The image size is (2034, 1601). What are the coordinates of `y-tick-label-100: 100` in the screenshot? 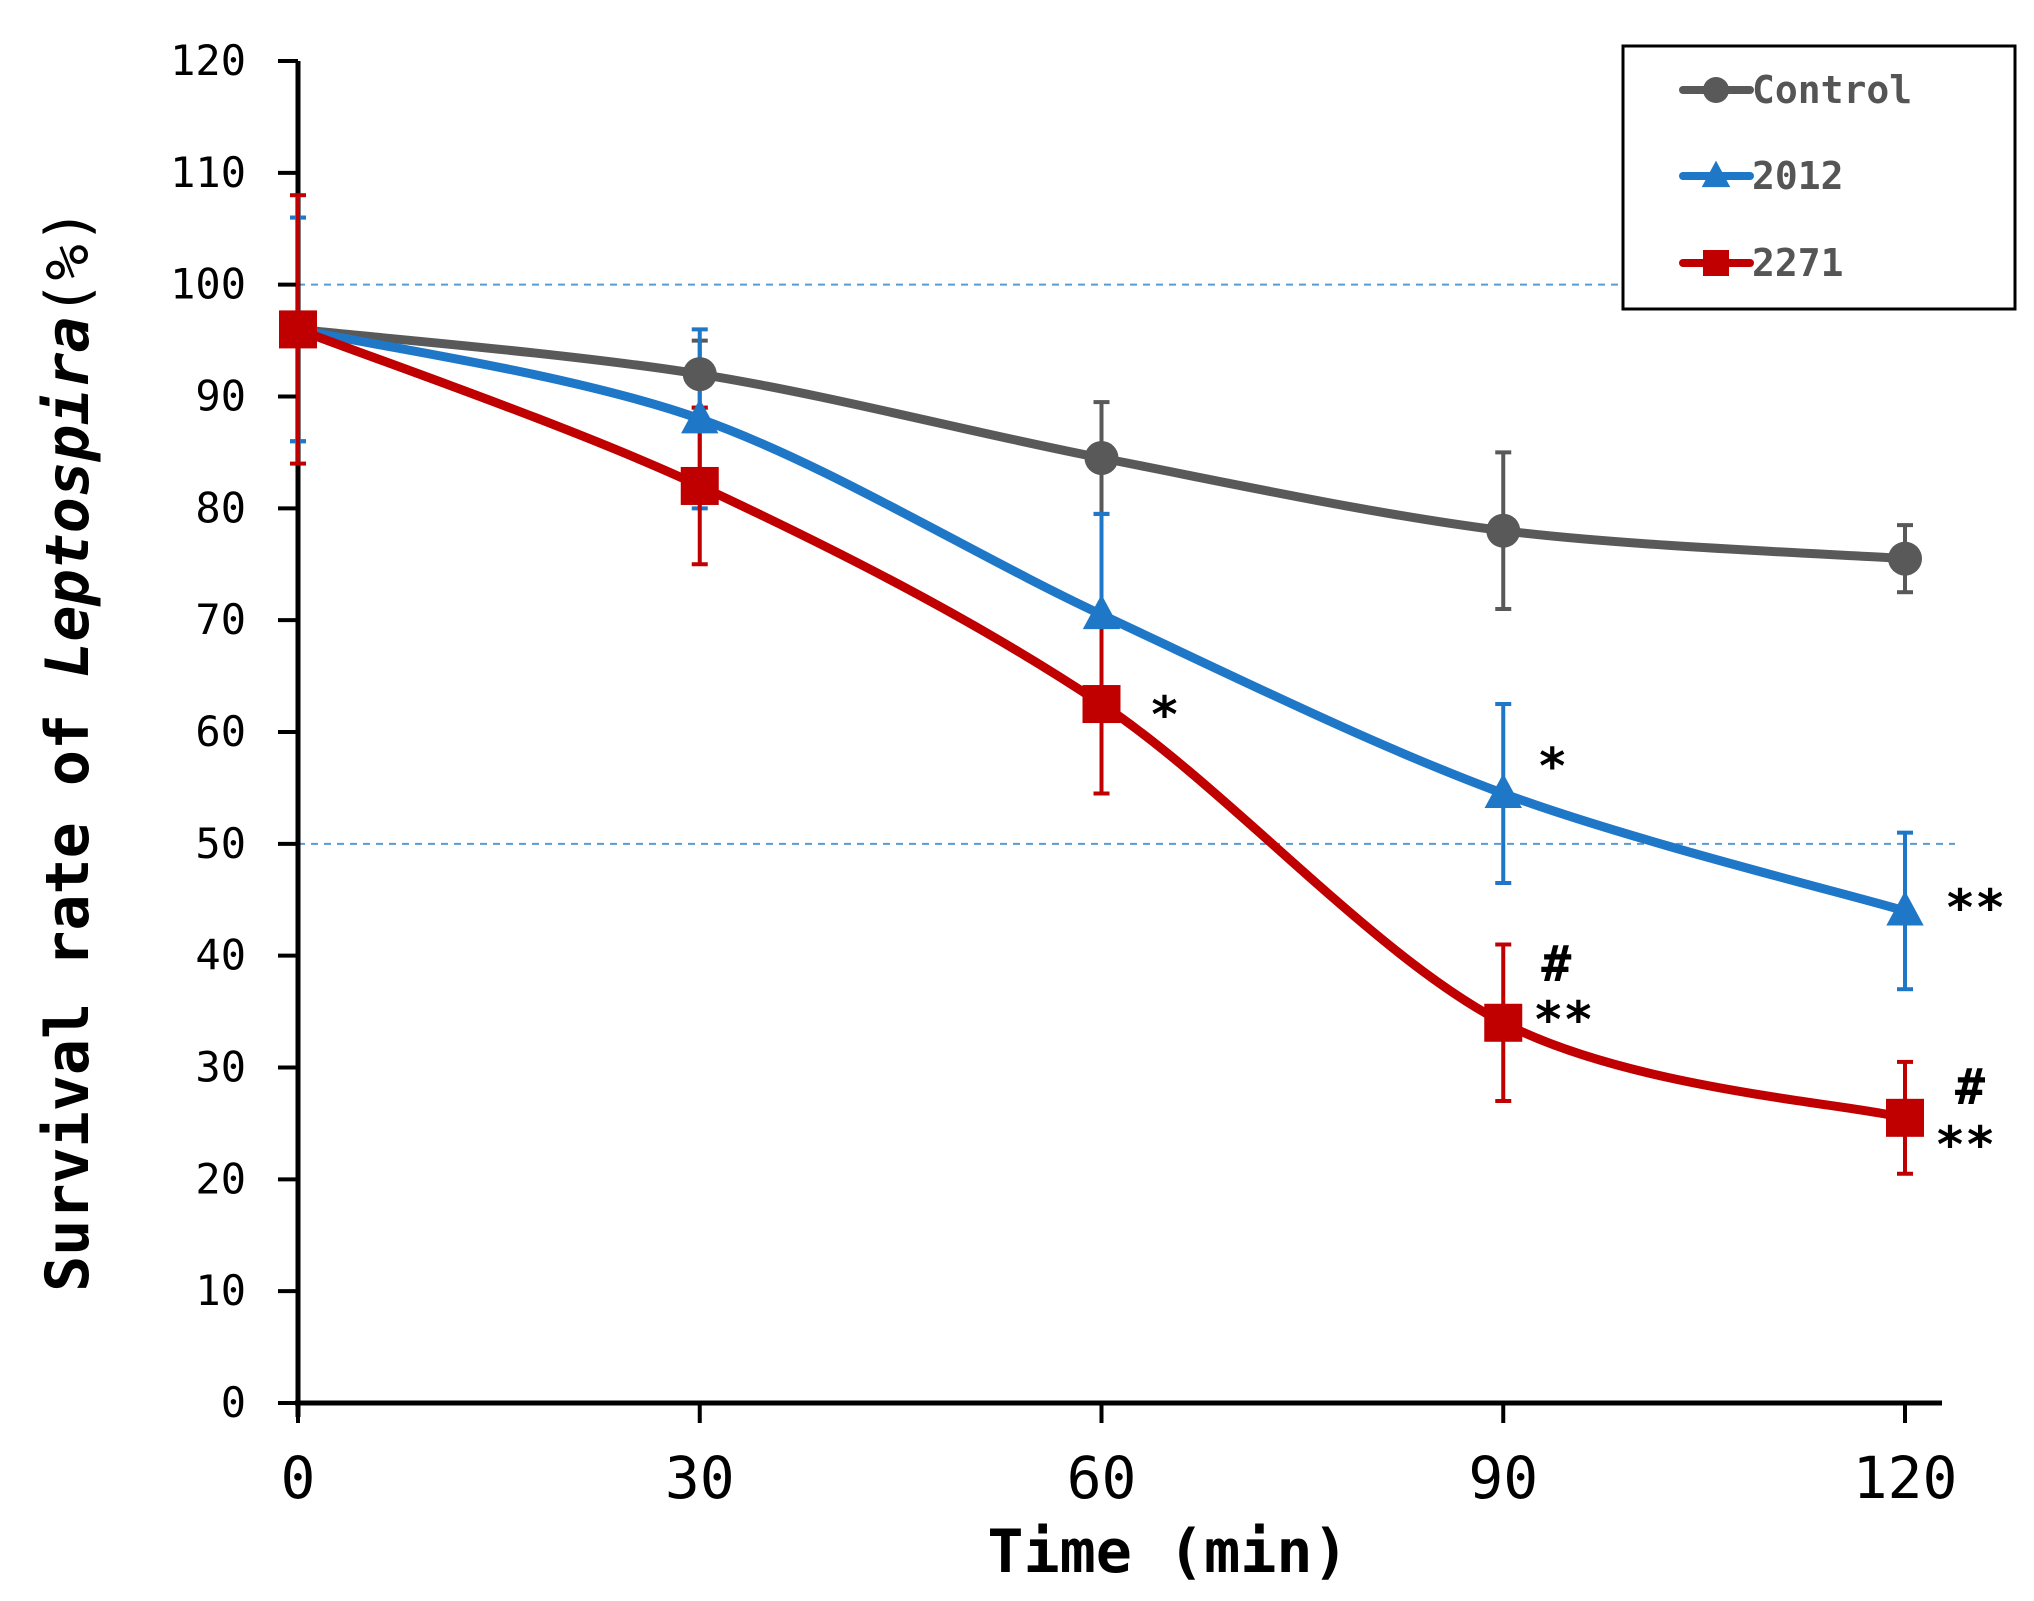 It's located at (208, 284).